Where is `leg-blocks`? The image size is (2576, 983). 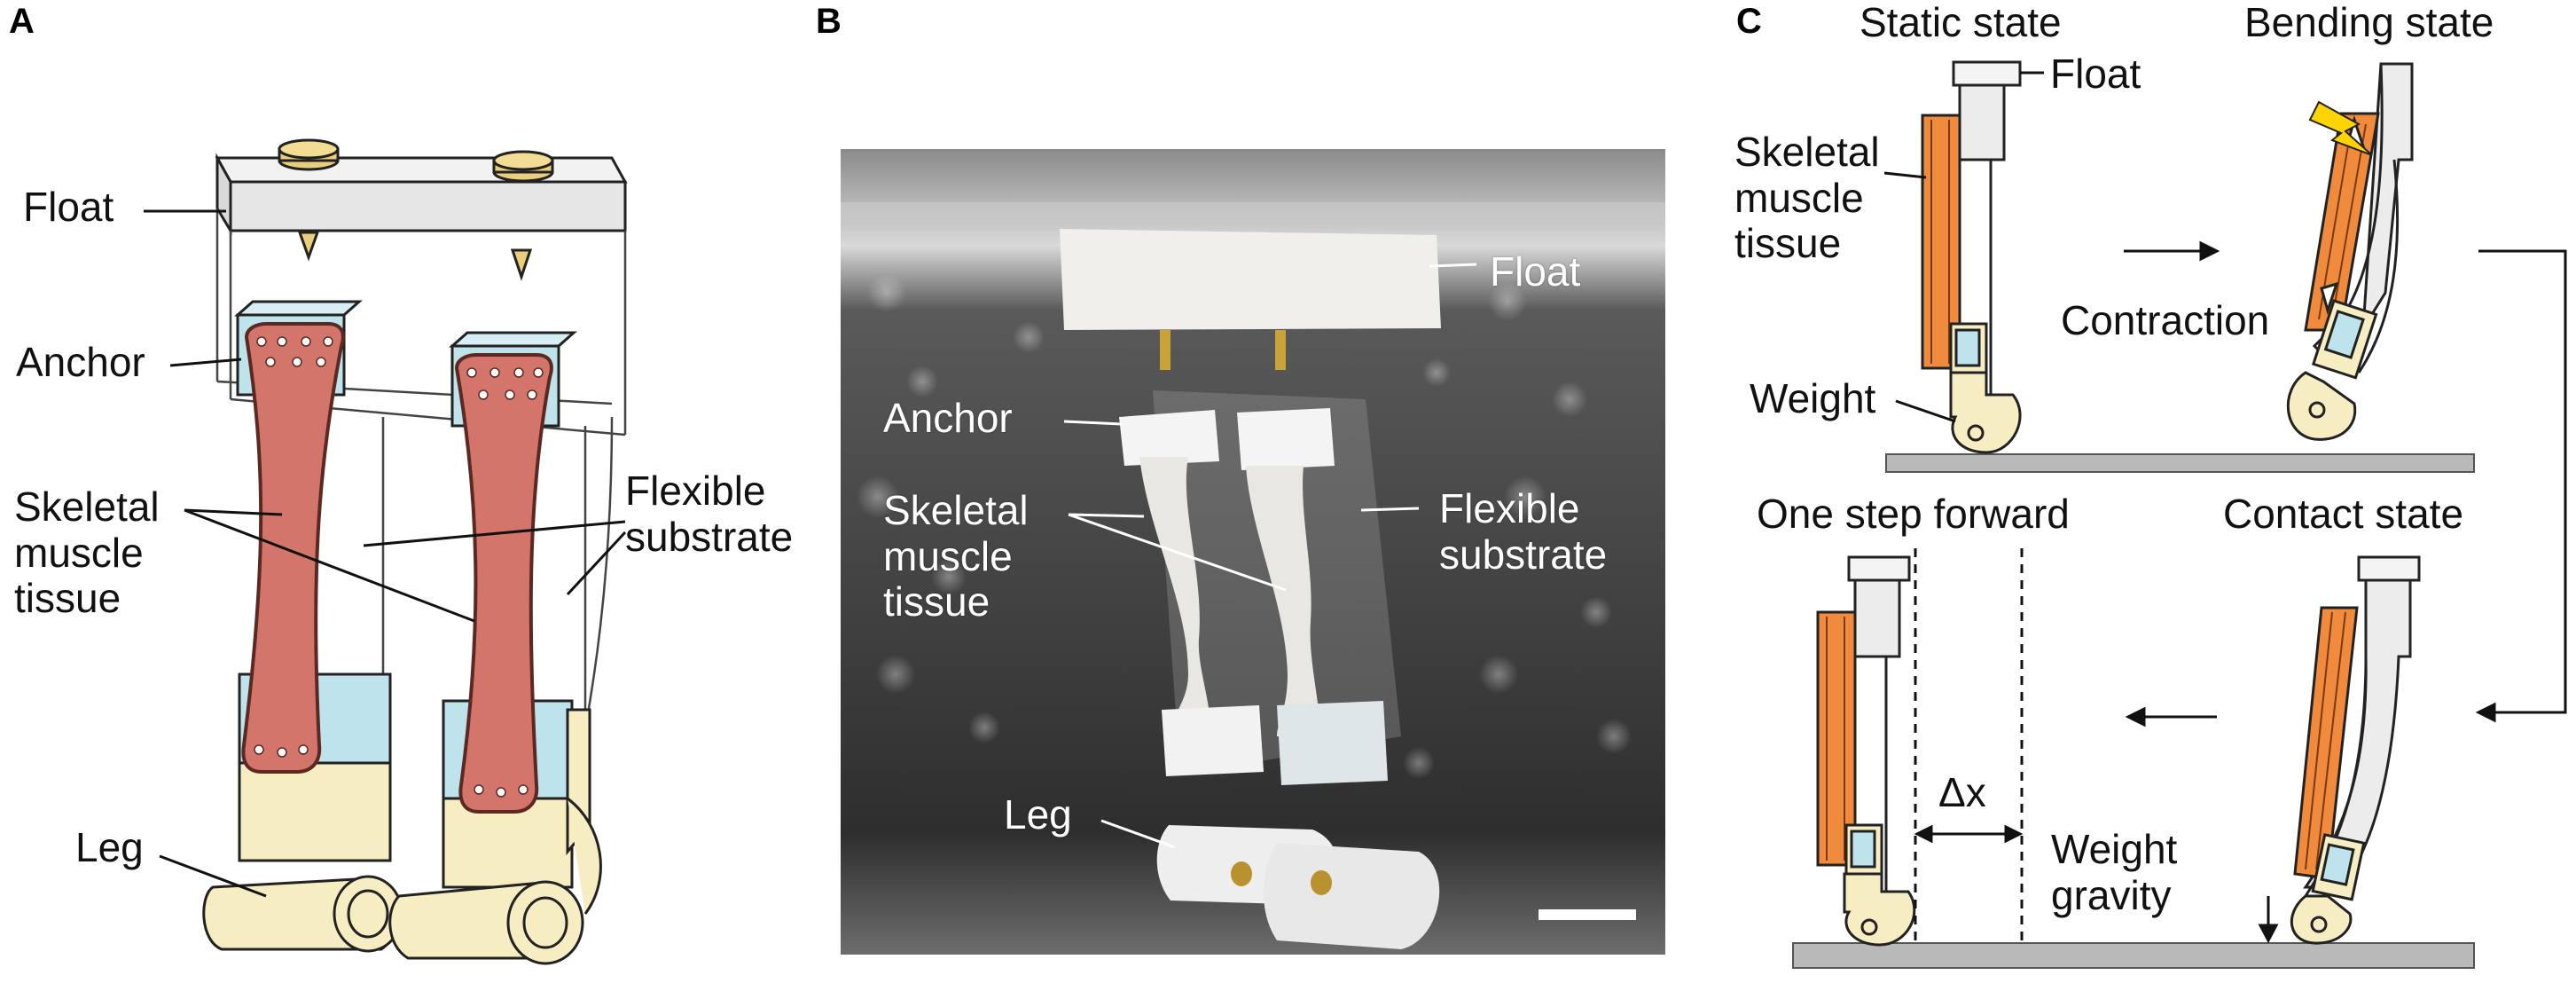
leg-blocks is located at coordinates (402, 818).